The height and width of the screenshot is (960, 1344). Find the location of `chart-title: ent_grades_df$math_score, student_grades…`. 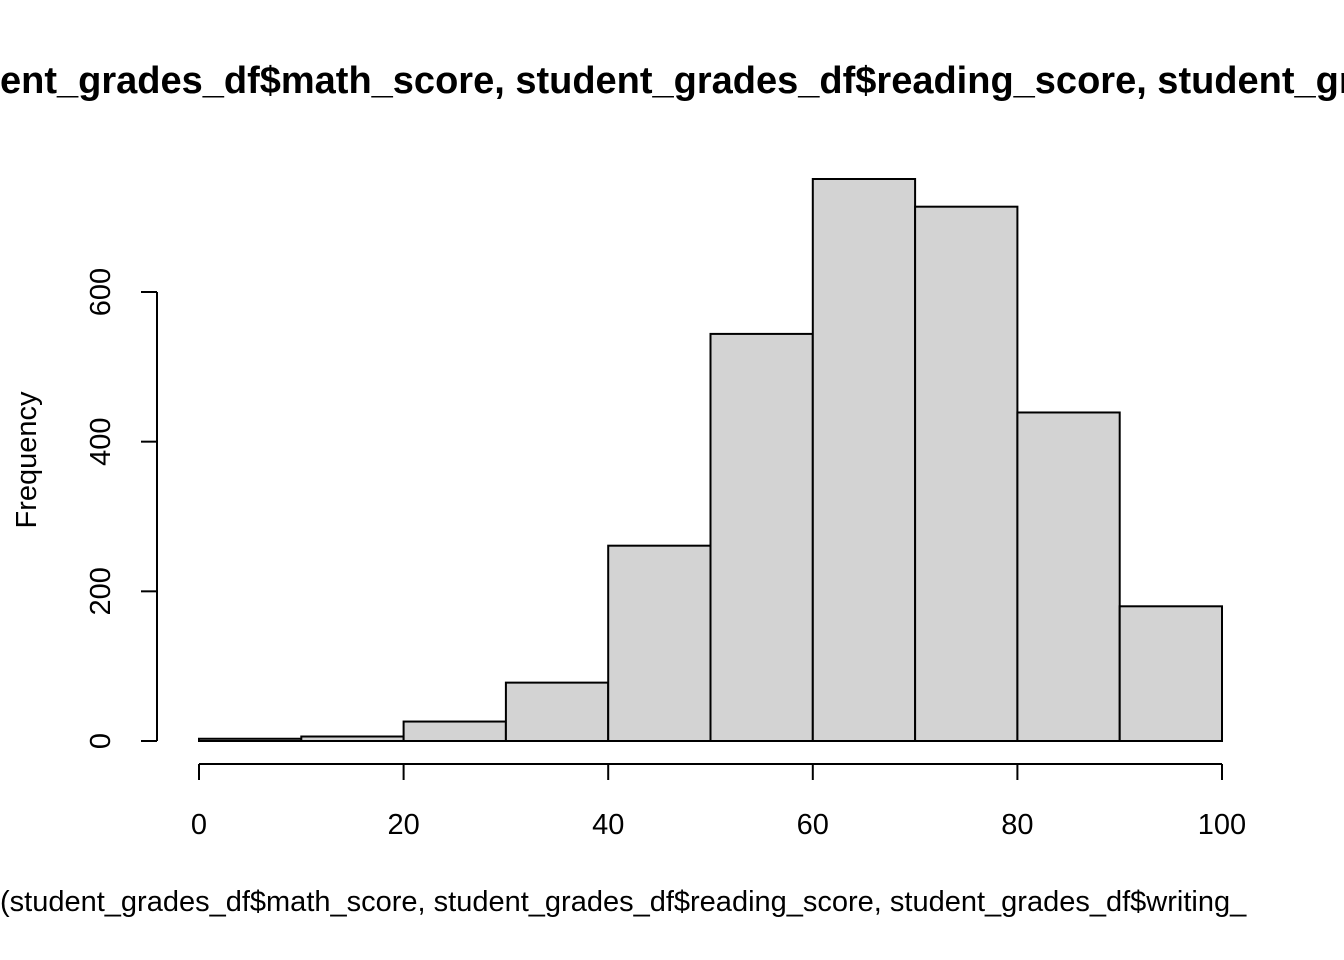

chart-title: ent_grades_df$math_score, student_grades… is located at coordinates (672, 81).